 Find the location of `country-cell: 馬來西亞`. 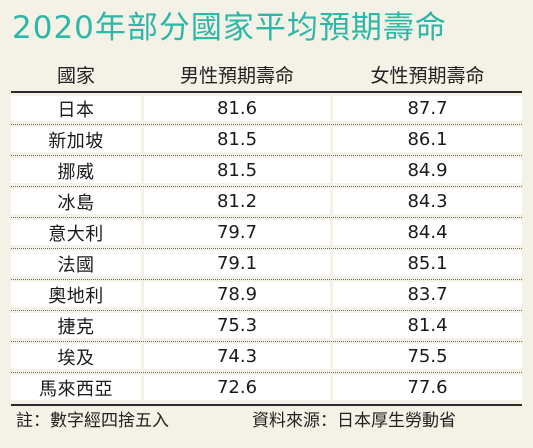

country-cell: 馬來西亞 is located at coordinates (76, 389).